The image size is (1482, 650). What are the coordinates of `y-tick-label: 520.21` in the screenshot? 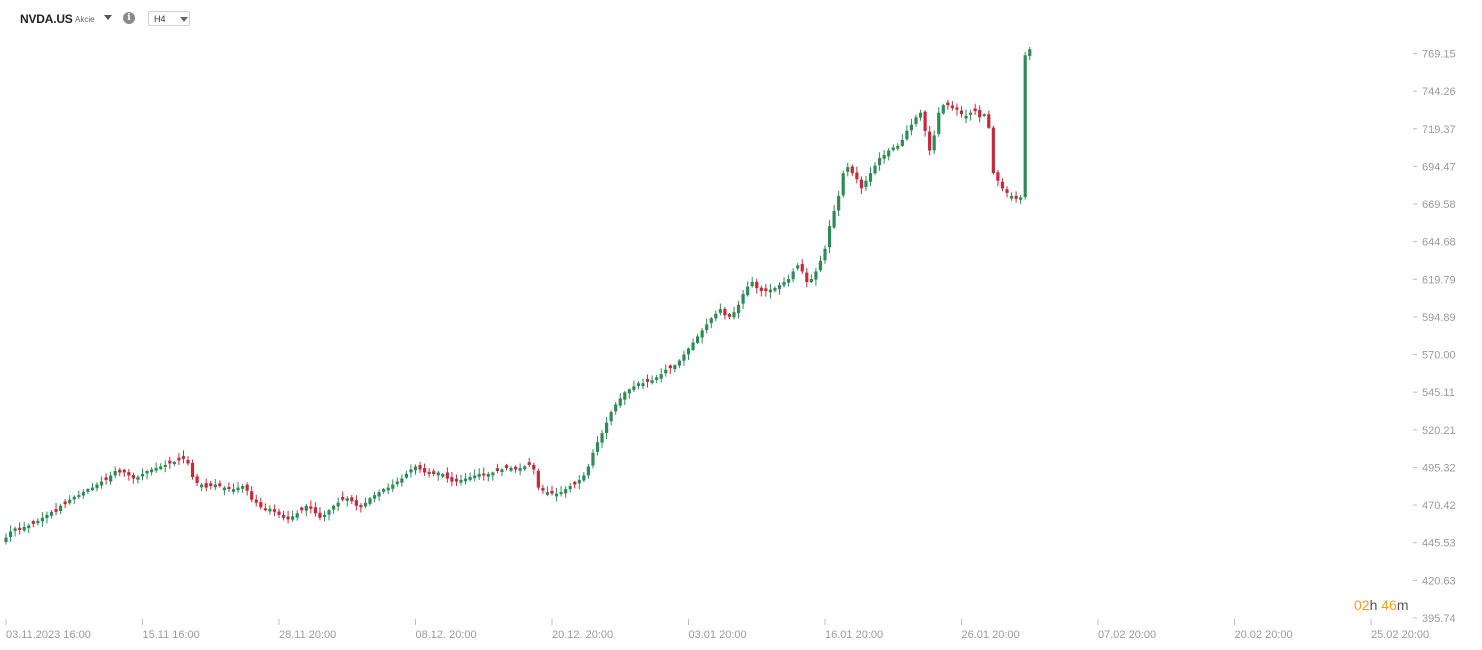 It's located at (1439, 431).